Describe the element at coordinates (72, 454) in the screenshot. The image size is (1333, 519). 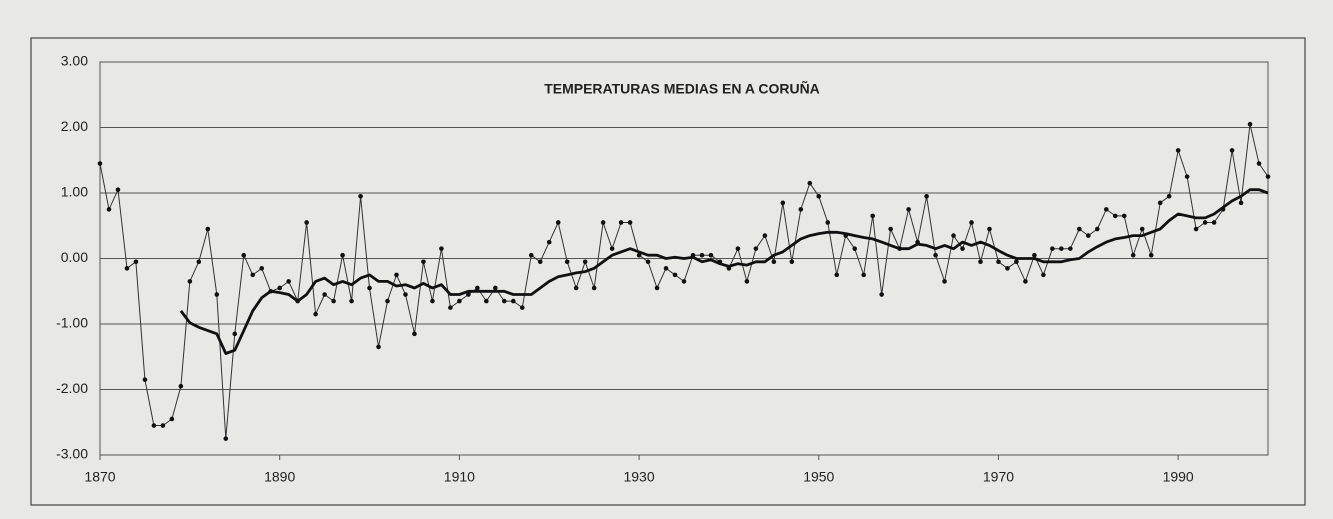
I see `y-tick-label: -3.00` at that location.